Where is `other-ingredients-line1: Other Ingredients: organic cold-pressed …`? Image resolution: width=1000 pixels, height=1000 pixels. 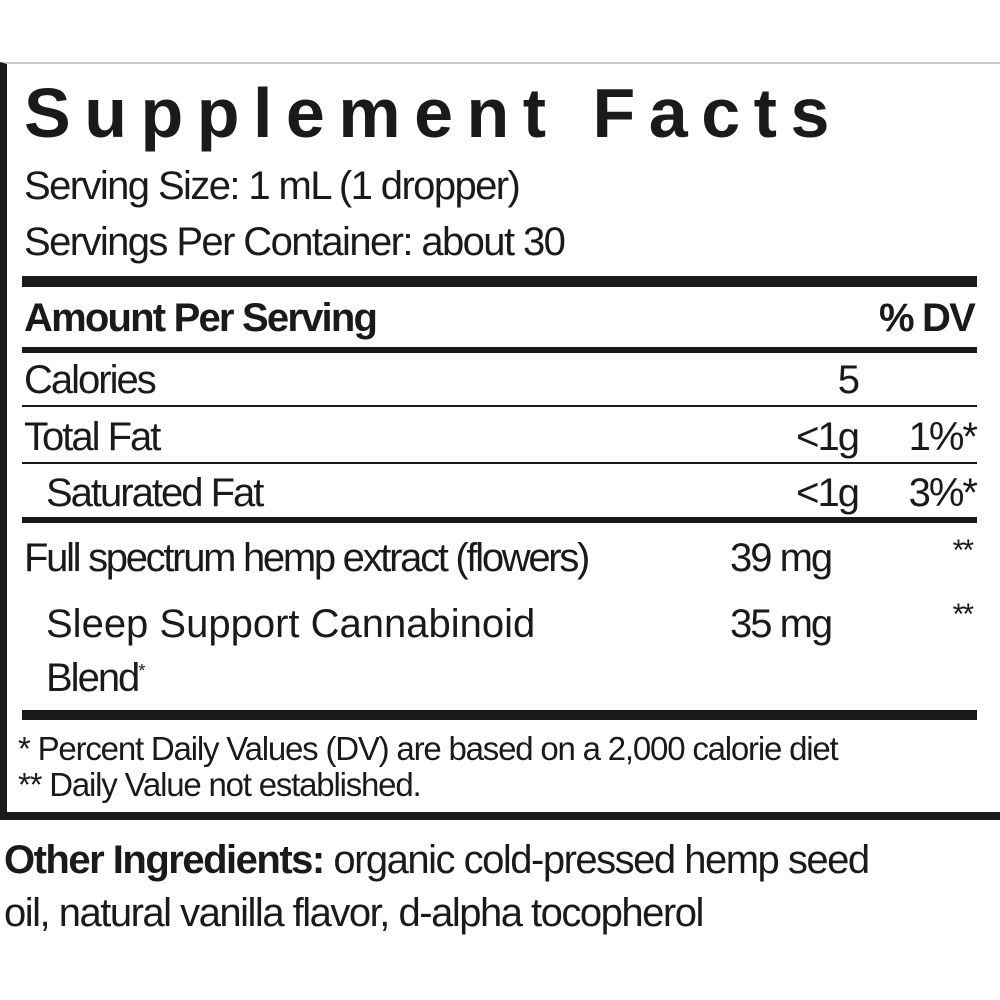
other-ingredients-line1: Other Ingredients: organic cold-pressed … is located at coordinates (437, 860).